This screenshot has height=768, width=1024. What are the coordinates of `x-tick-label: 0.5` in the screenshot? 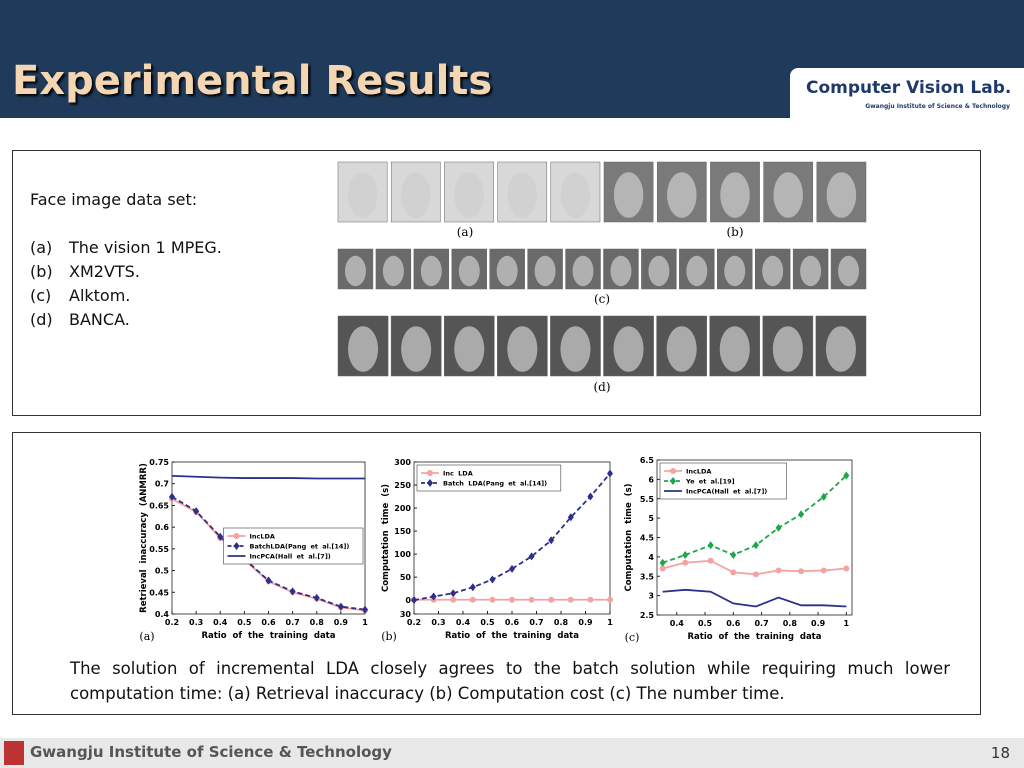 It's located at (244, 622).